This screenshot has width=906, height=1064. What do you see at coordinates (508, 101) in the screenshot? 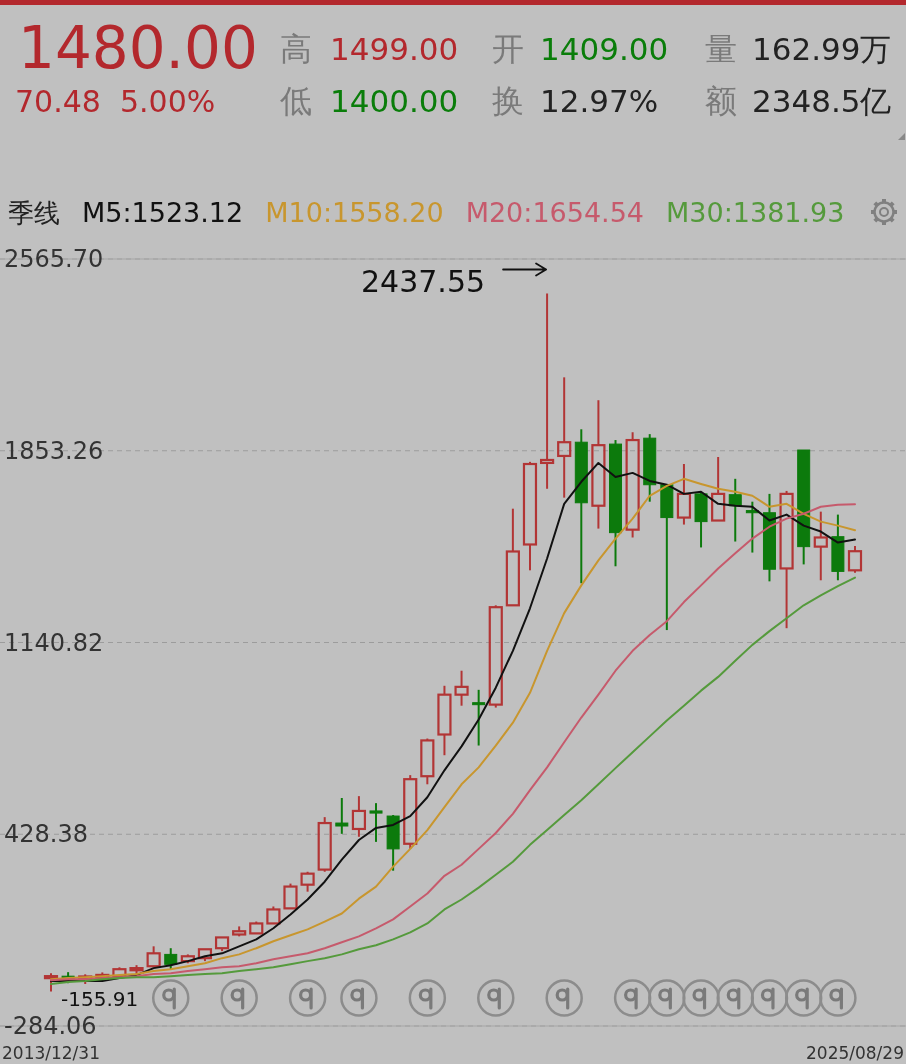
I see `text: 换` at bounding box center [508, 101].